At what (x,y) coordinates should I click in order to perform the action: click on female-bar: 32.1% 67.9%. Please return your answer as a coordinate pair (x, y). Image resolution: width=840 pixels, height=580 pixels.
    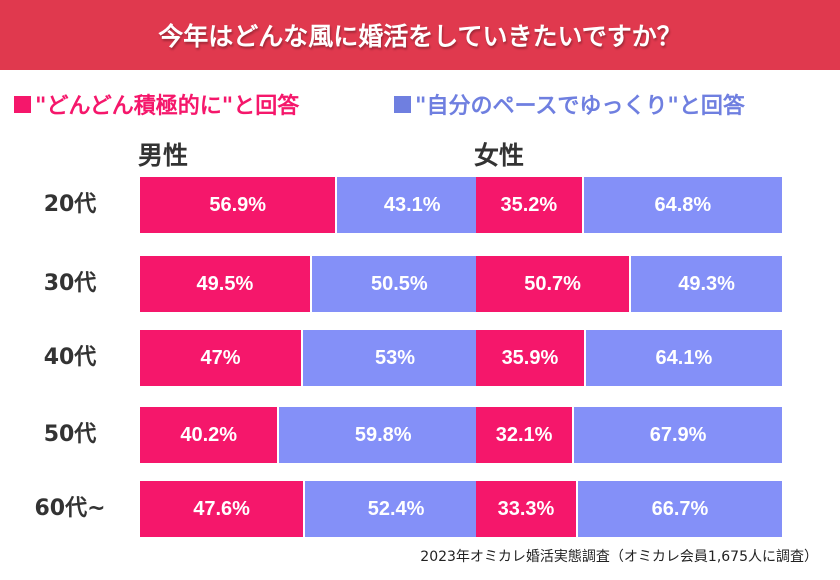
    Looking at the image, I should click on (629, 435).